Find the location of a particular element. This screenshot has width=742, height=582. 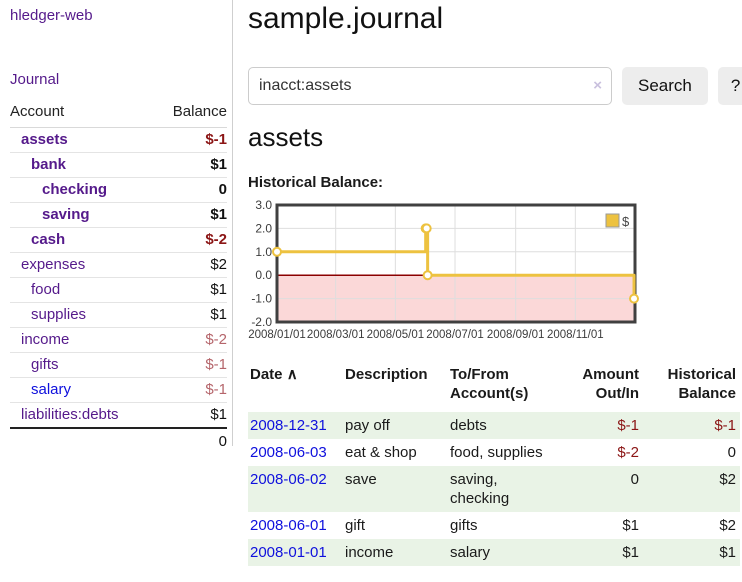

account-row: saving $1 is located at coordinates (118, 215).